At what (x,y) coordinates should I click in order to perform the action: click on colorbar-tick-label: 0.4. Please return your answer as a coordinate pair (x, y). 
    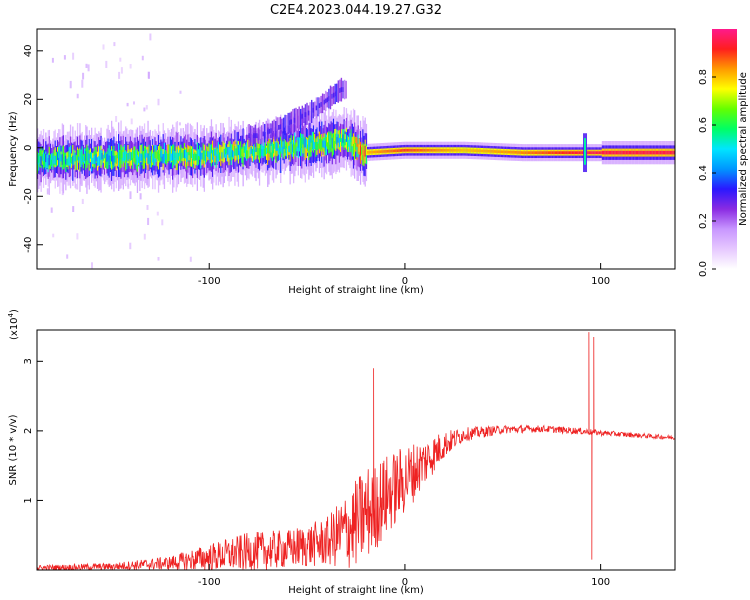
    Looking at the image, I should click on (703, 173).